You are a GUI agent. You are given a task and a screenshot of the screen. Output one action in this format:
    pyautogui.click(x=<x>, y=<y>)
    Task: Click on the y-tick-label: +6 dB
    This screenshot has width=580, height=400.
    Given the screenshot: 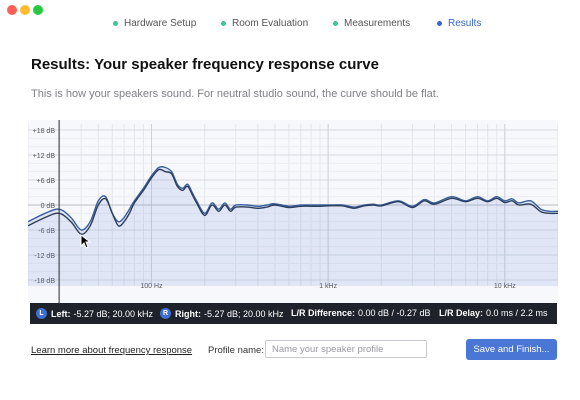 What is the action you would take?
    pyautogui.click(x=46, y=181)
    